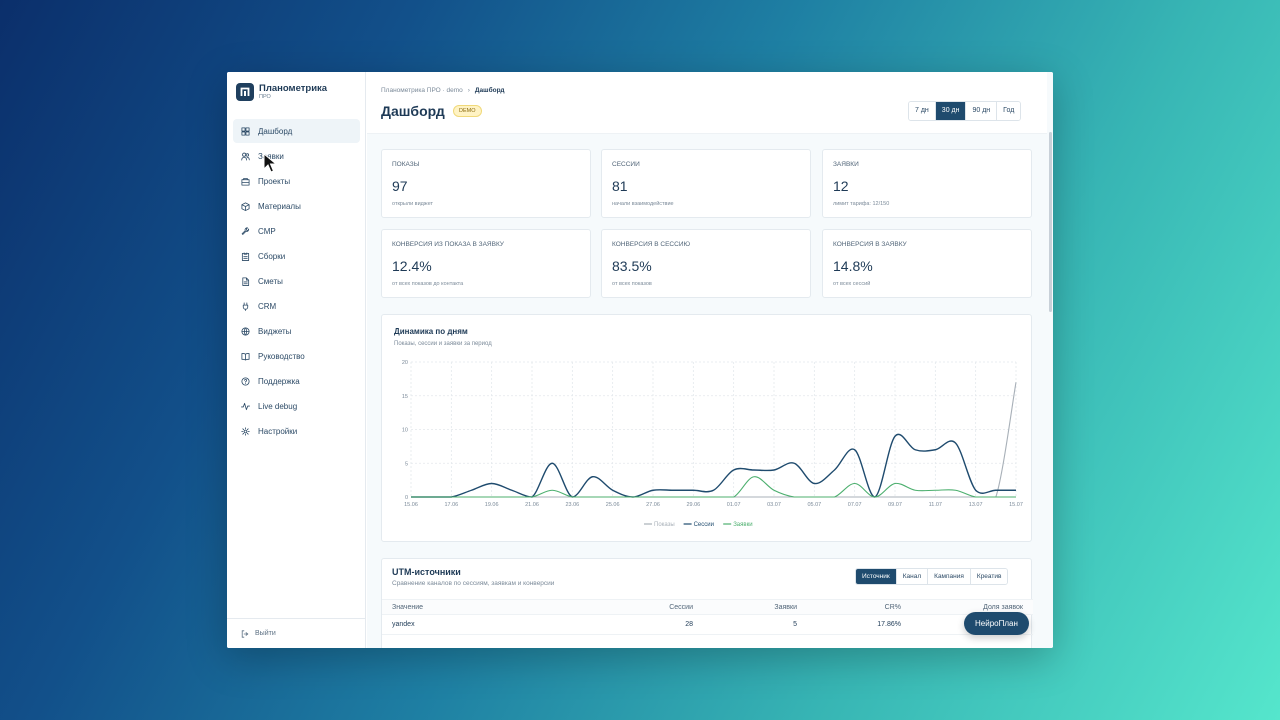 This screenshot has height=720, width=1280. Describe the element at coordinates (714, 440) in the screenshot. I see `series-line-shows` at that location.